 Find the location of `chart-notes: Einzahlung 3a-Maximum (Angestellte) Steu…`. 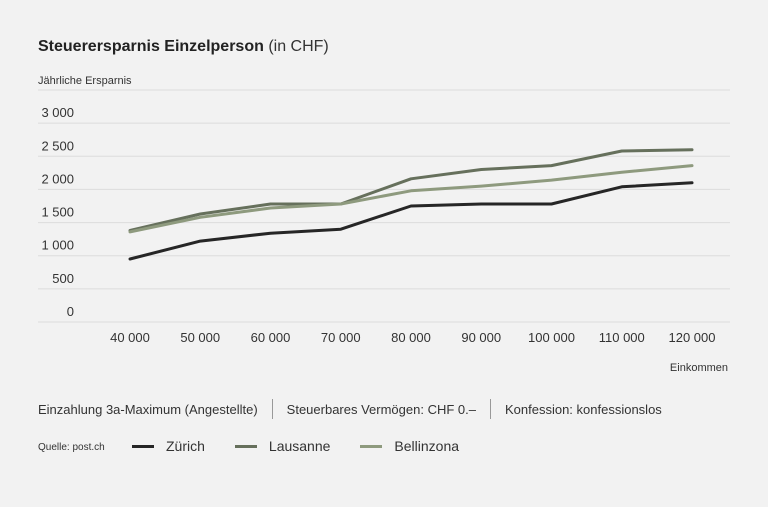

chart-notes: Einzahlung 3a-Maximum (Angestellte) Steu… is located at coordinates (350, 409).